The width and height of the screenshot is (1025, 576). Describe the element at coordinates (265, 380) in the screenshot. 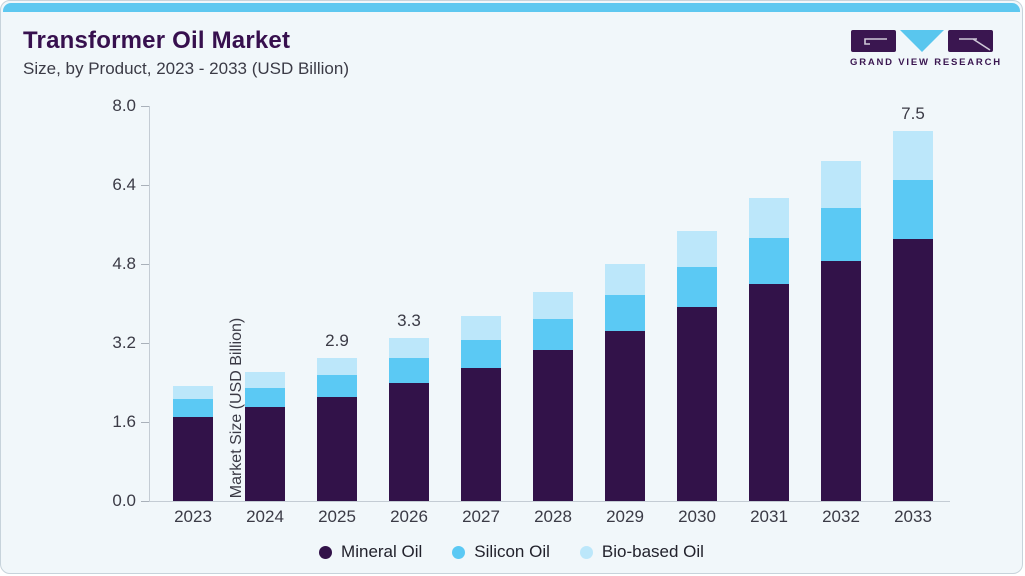

I see `bar-2024-bio-based-oil` at that location.